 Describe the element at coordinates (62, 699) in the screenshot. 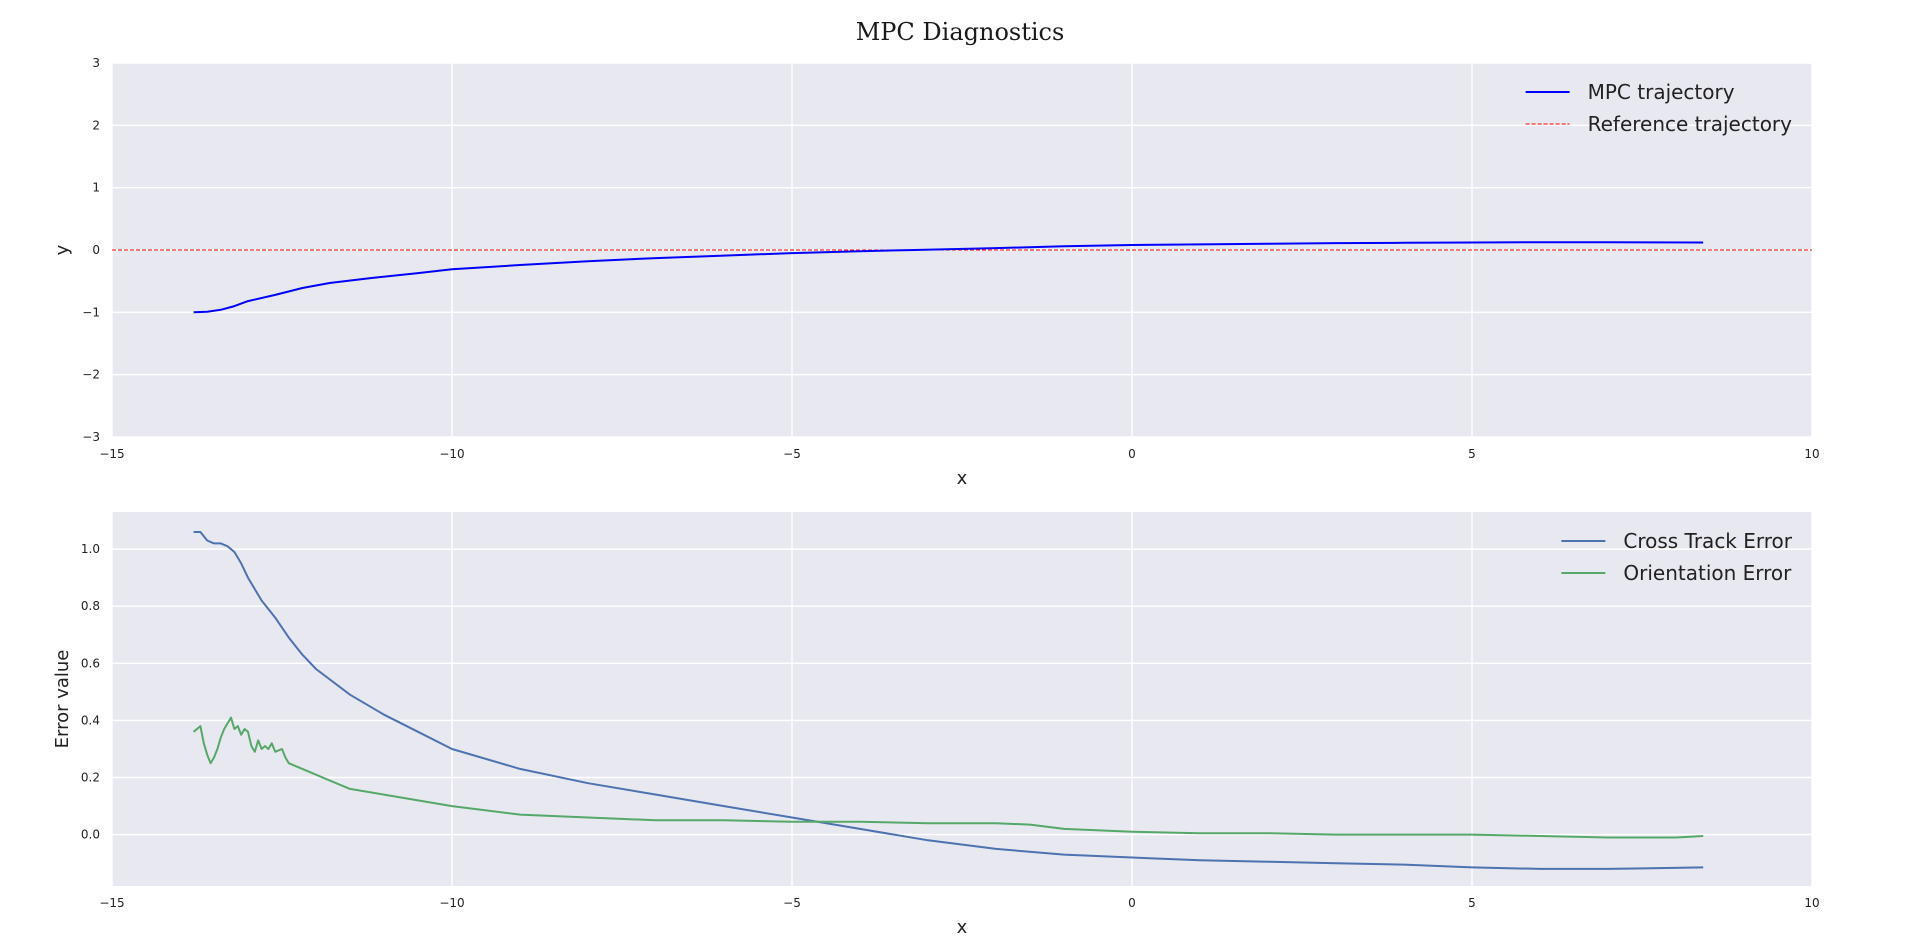

I see `y-axis-label: Error value` at that location.